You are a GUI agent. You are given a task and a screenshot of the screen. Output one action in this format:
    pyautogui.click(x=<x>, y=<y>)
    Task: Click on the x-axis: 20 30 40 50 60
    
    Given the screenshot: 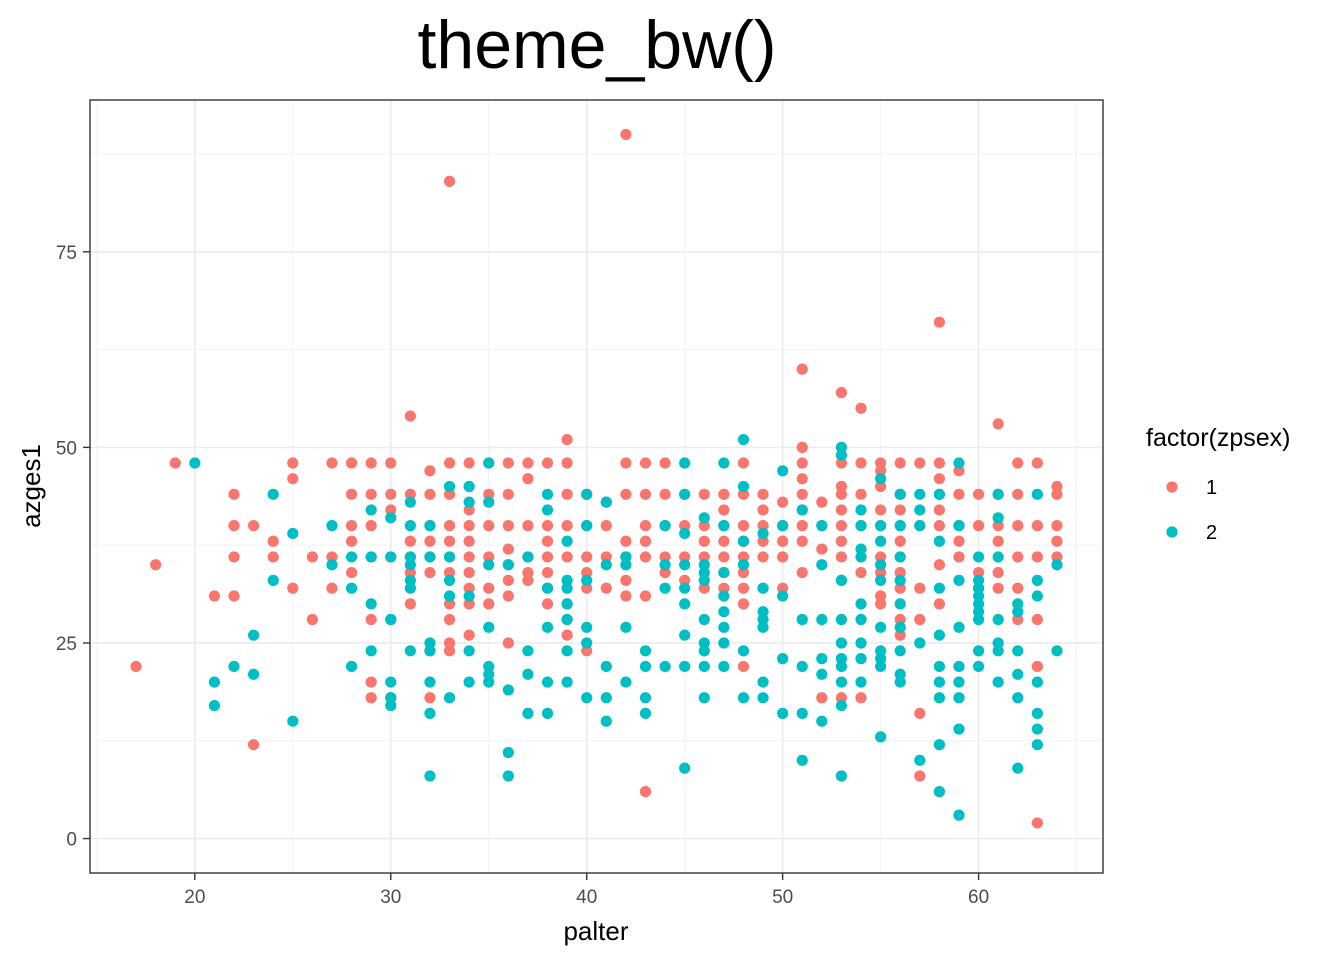 What is the action you would take?
    pyautogui.click(x=586, y=890)
    